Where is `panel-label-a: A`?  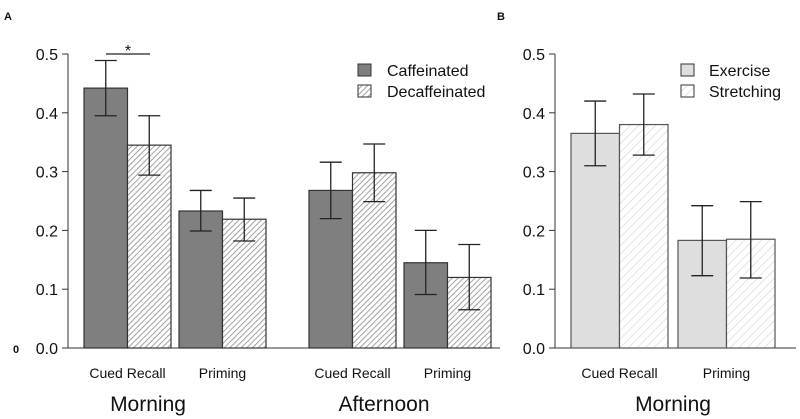 panel-label-a: A is located at coordinates (8, 17).